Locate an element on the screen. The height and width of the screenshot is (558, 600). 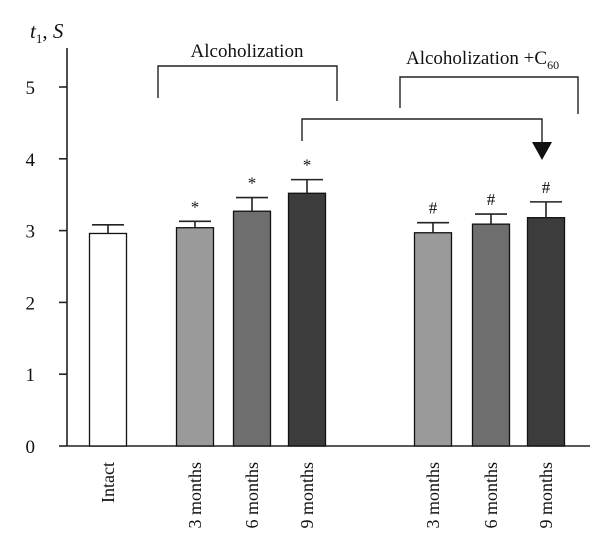
error-bars is located at coordinates (327, 206).